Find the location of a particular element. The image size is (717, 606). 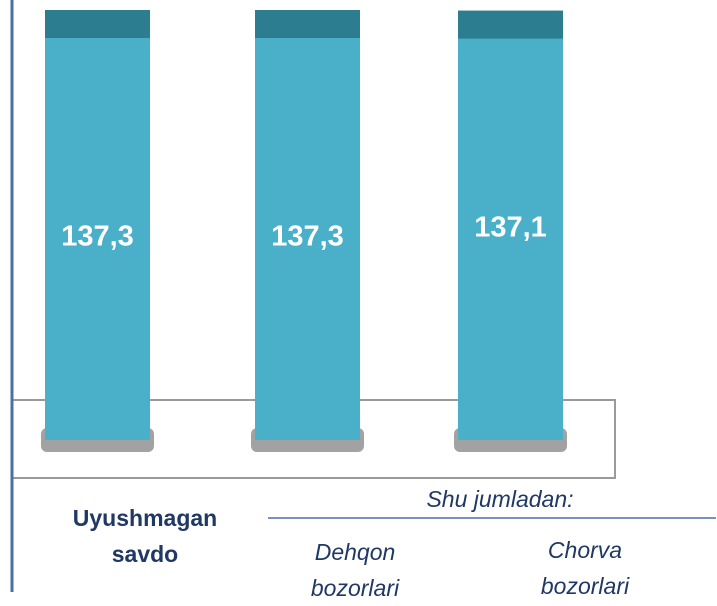

category-label: Uyushmagan savdo is located at coordinates (145, 536).